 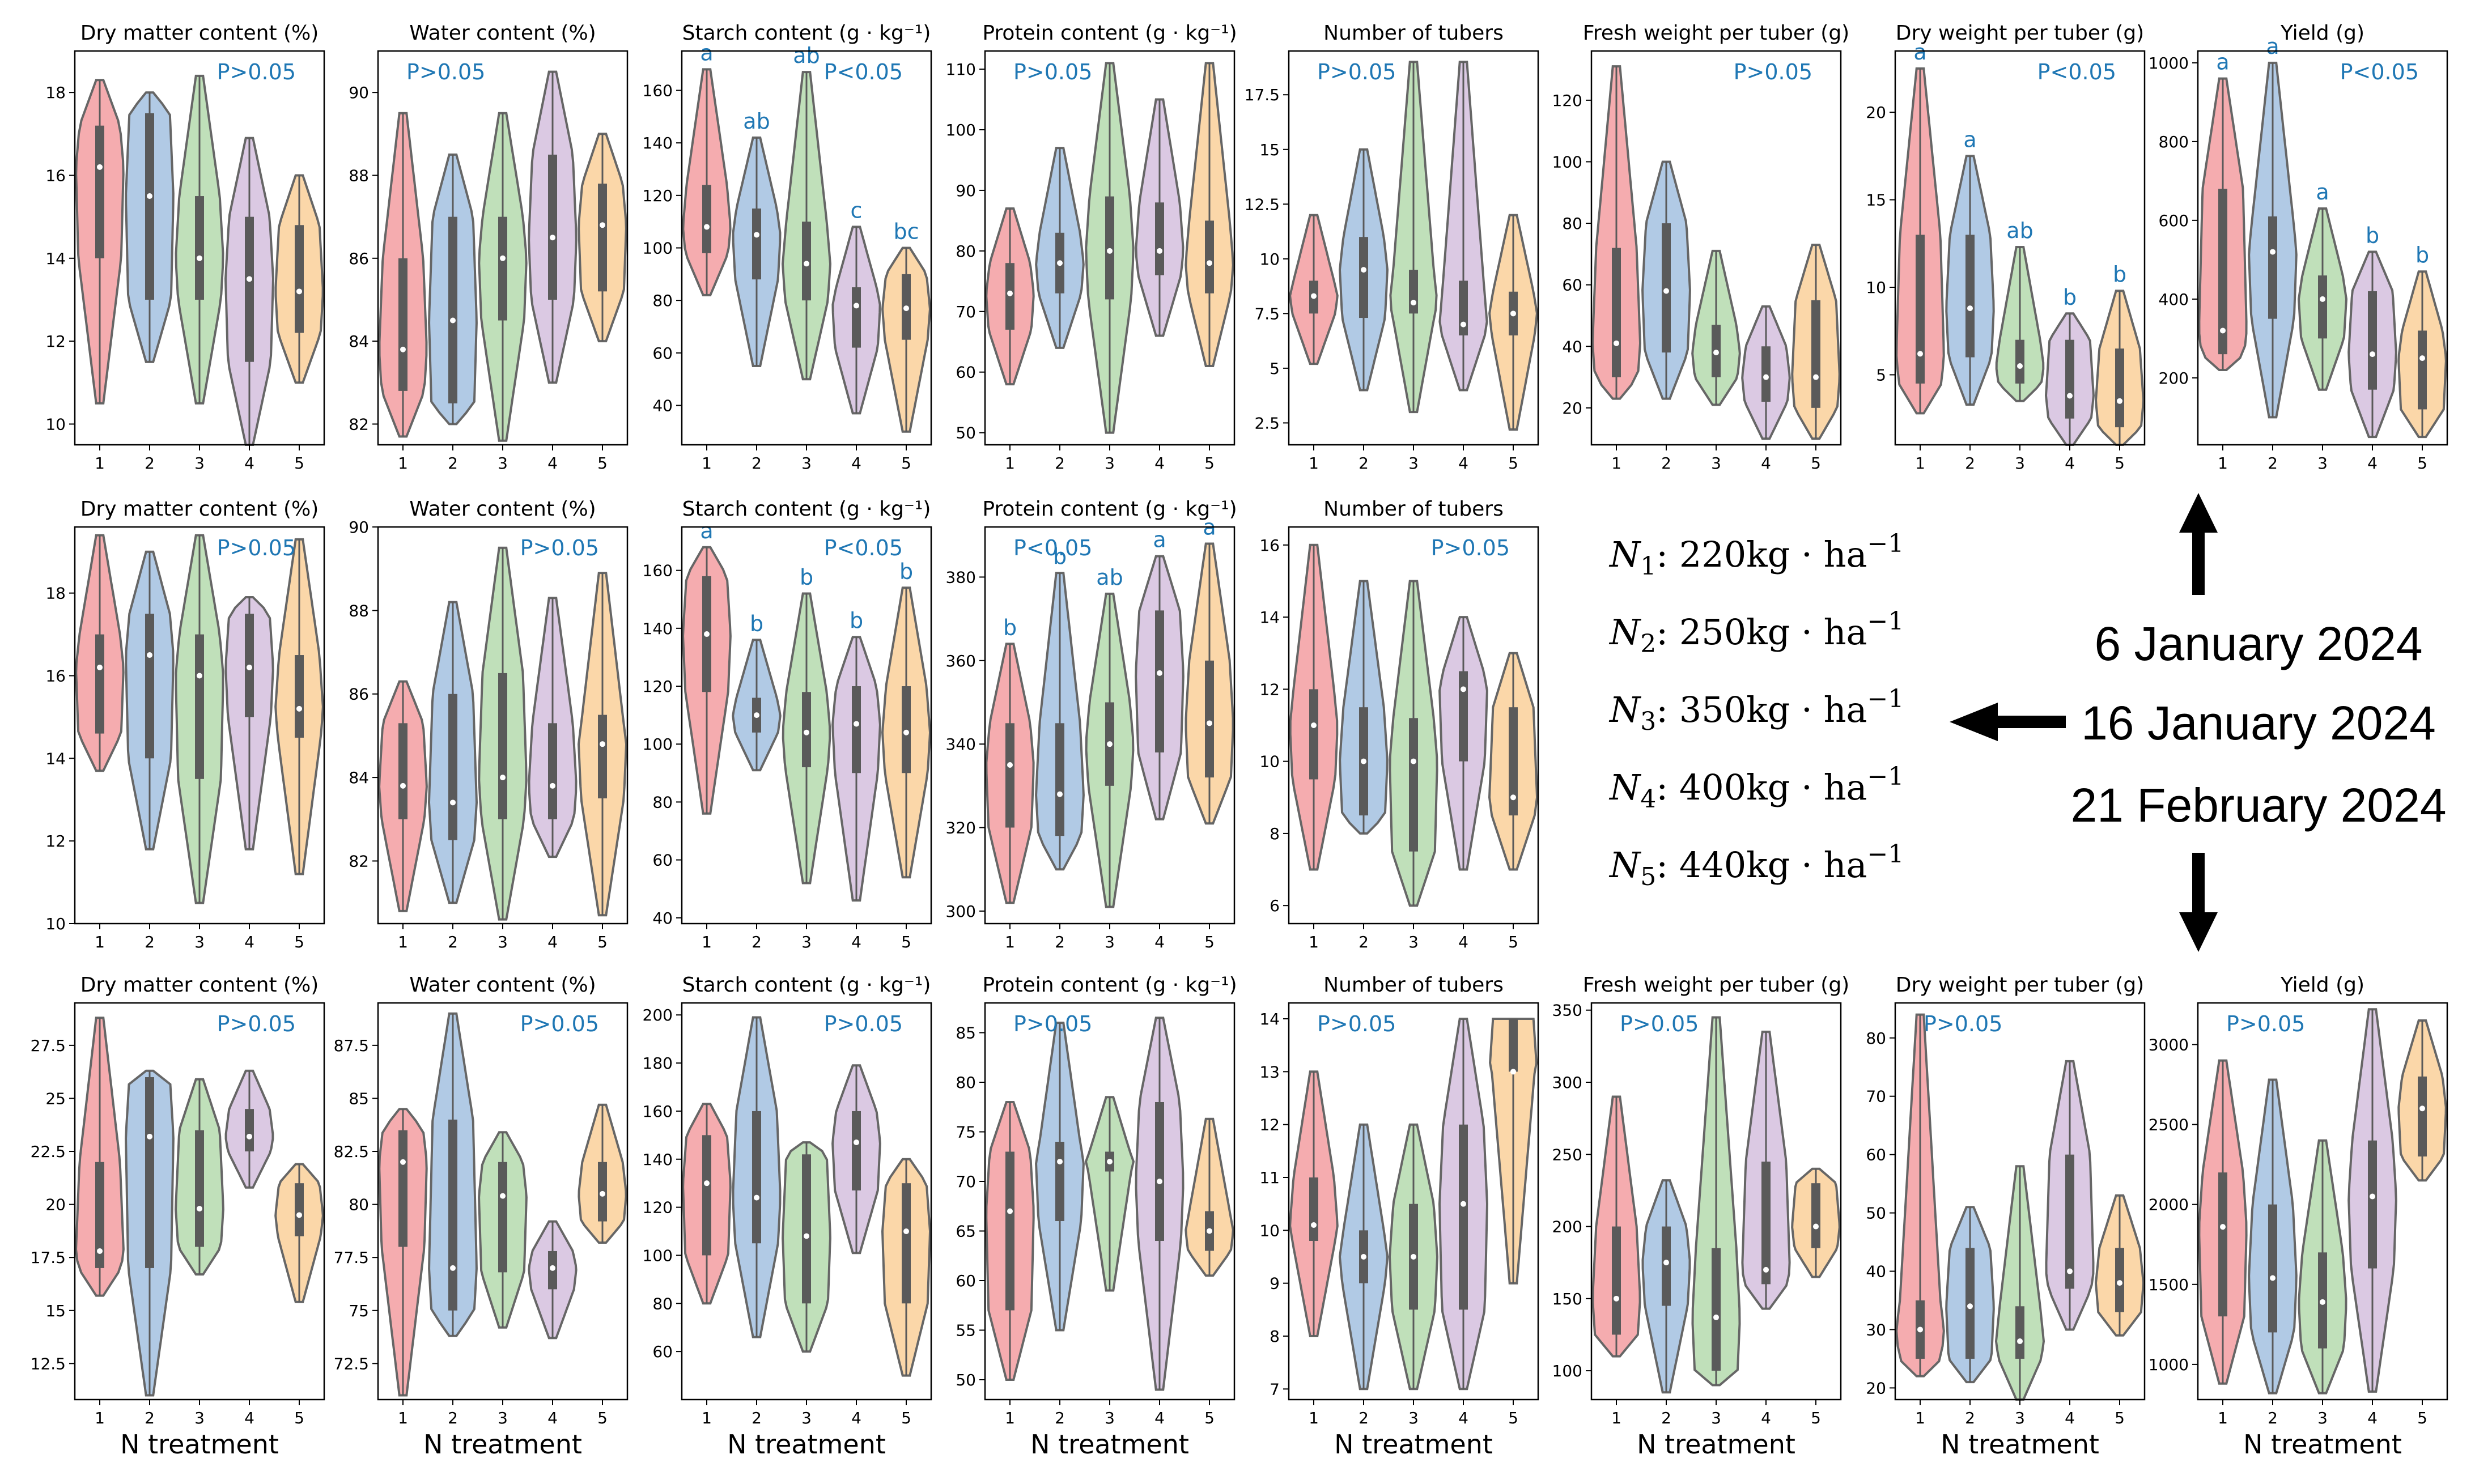 I want to click on y-tick-label: 50, so click(x=966, y=1380).